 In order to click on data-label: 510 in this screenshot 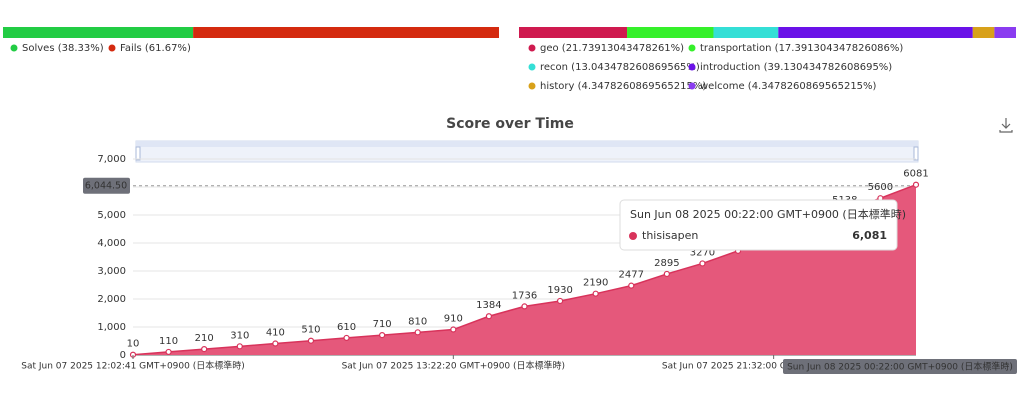, I will do `click(310, 330)`.